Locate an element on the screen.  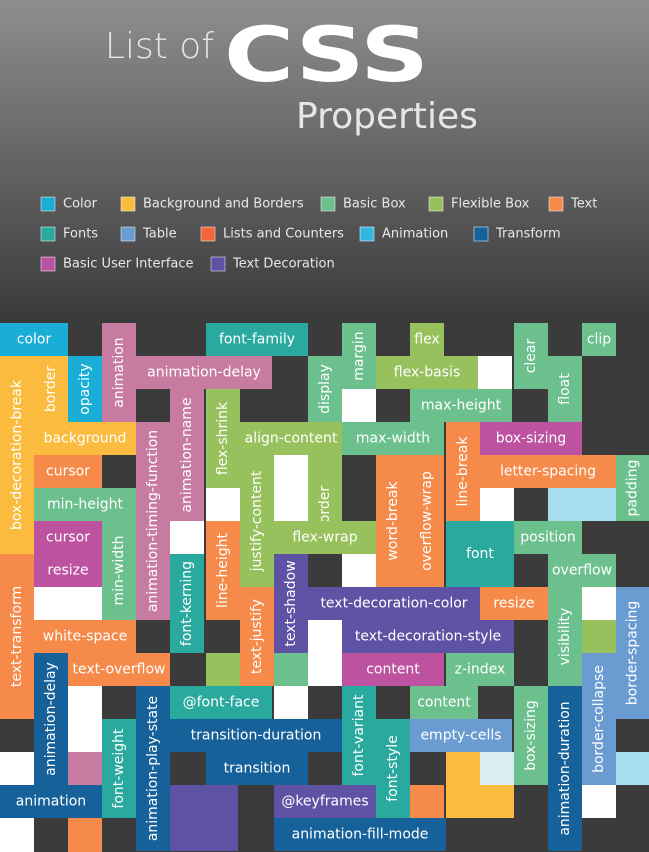
tile-label: content is located at coordinates (444, 703).